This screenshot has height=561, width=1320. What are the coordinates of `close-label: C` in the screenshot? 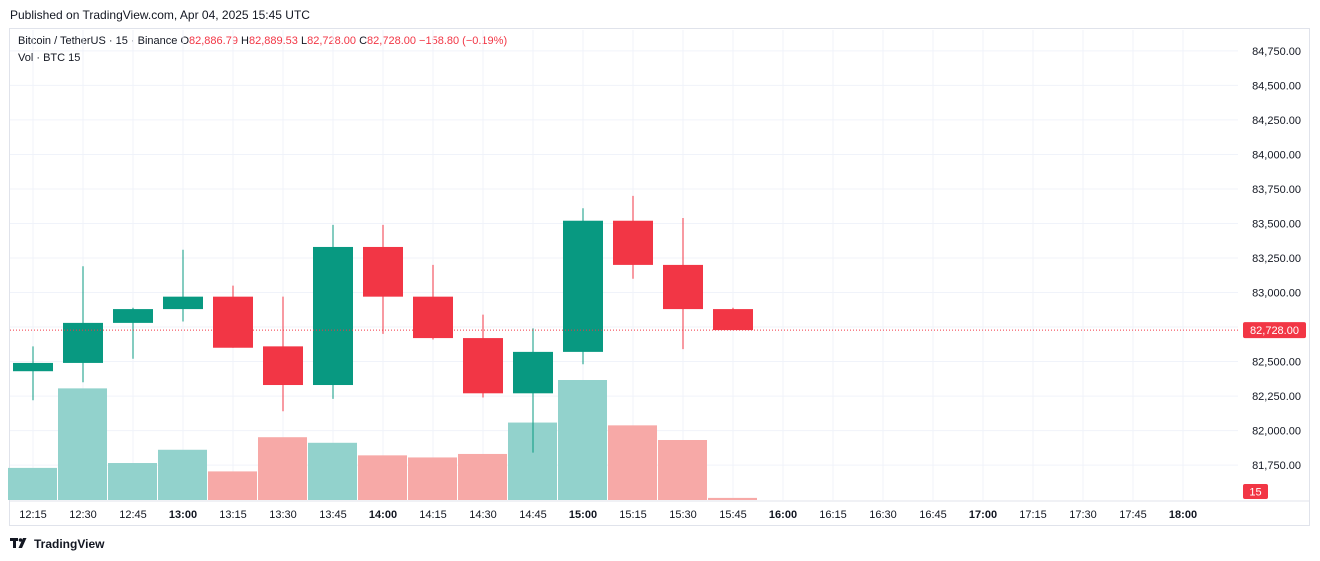 It's located at (363, 41).